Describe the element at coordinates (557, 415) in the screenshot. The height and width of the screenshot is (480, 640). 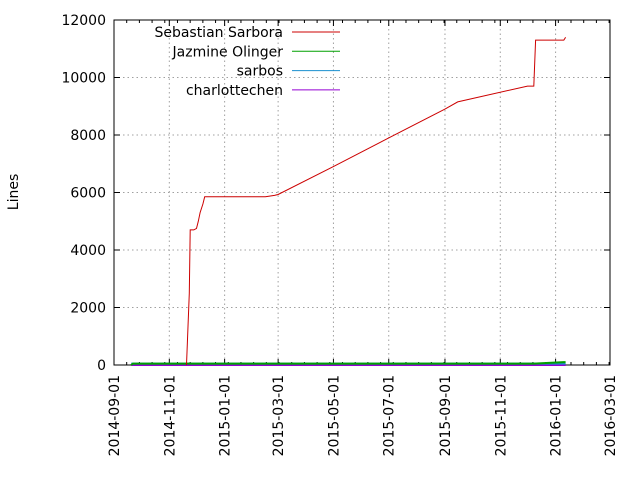
I see `x-tick-label: 2016-01-01` at that location.